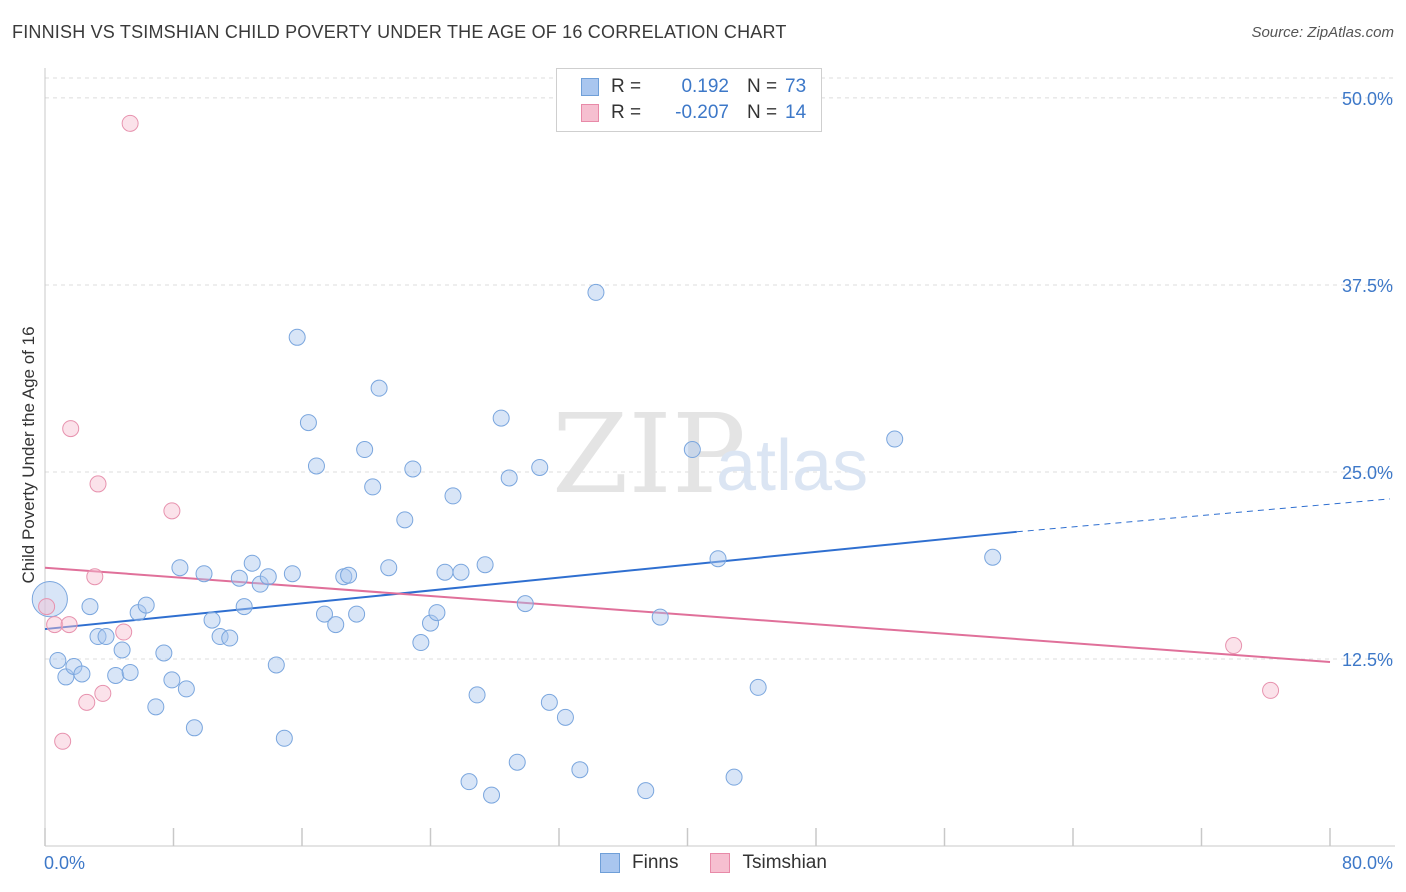 The image size is (1406, 892). Describe the element at coordinates (1367, 660) in the screenshot. I see `y-tick-label: 12.5%` at that location.